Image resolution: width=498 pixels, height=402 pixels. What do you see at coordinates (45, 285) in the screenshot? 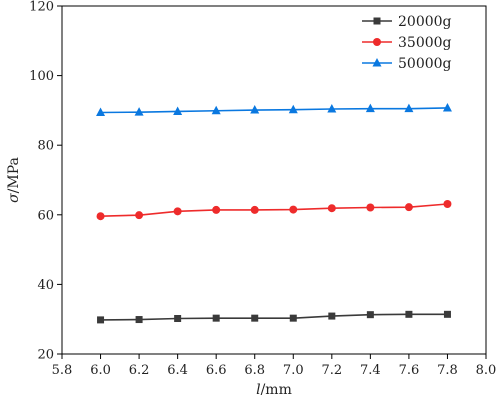
I see `y-tick-label: 40` at bounding box center [45, 285].